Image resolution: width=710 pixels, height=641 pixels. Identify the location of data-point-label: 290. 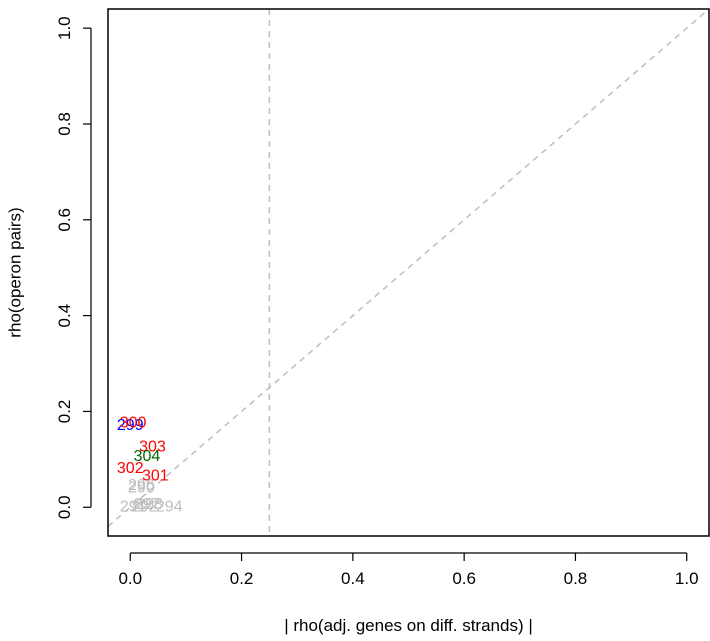
(141, 487).